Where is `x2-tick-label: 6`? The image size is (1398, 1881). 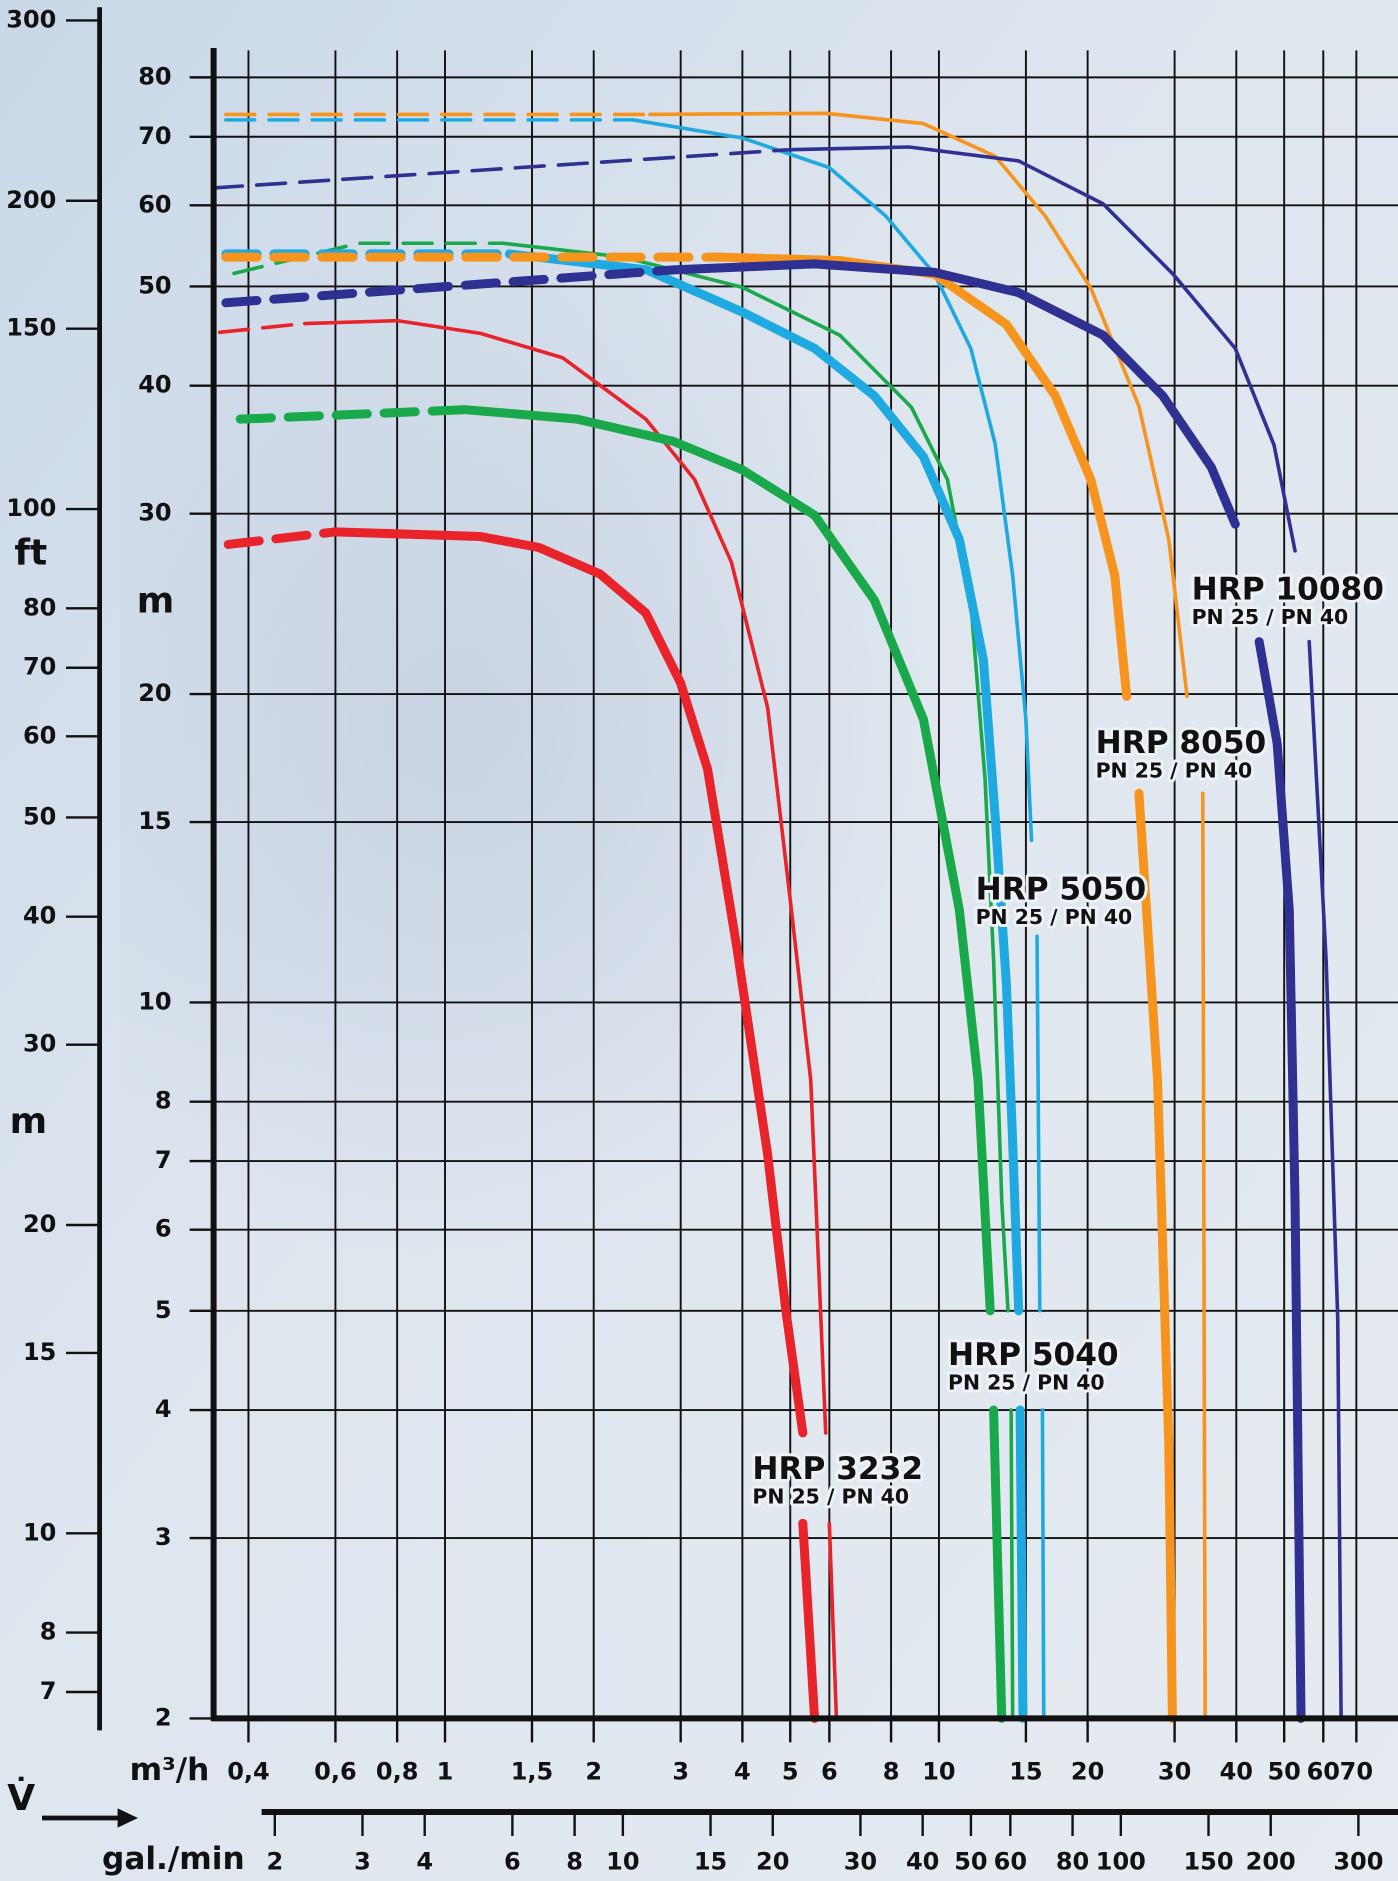
x2-tick-label: 6 is located at coordinates (512, 1861).